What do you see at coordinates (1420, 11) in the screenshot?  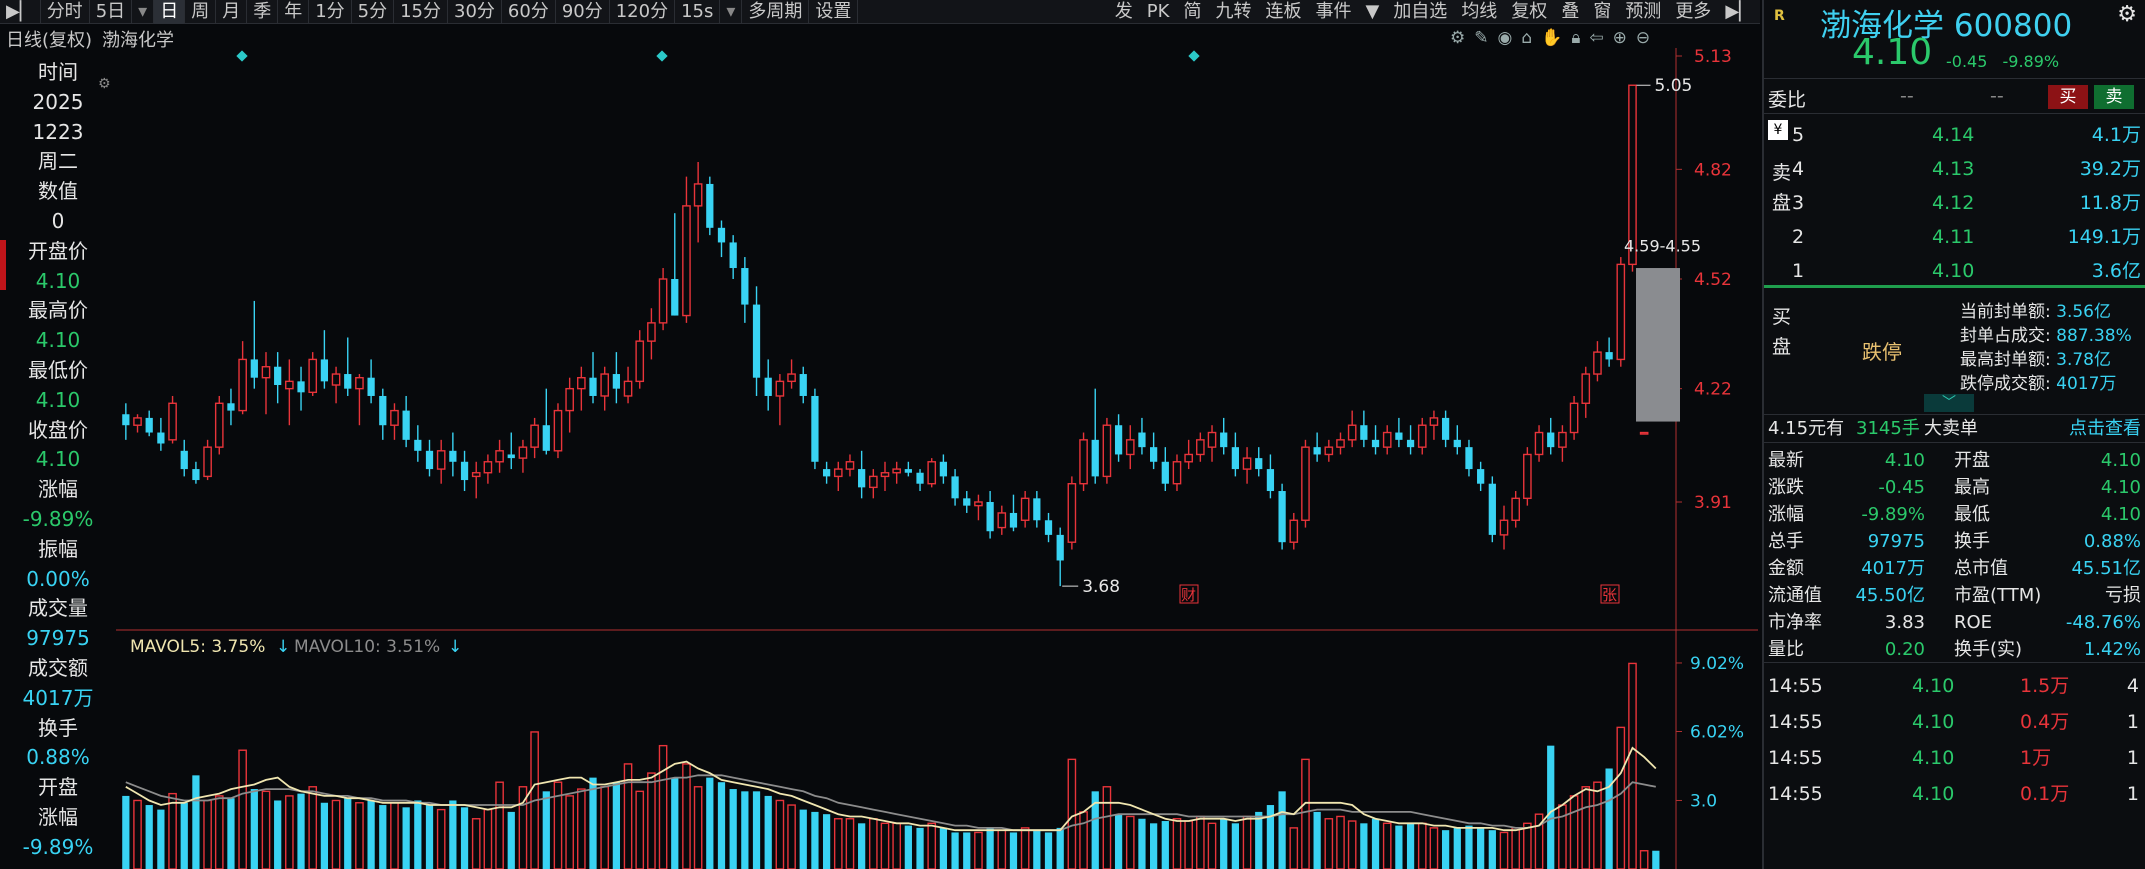 I see `toolbar-add-watch: 加自选` at bounding box center [1420, 11].